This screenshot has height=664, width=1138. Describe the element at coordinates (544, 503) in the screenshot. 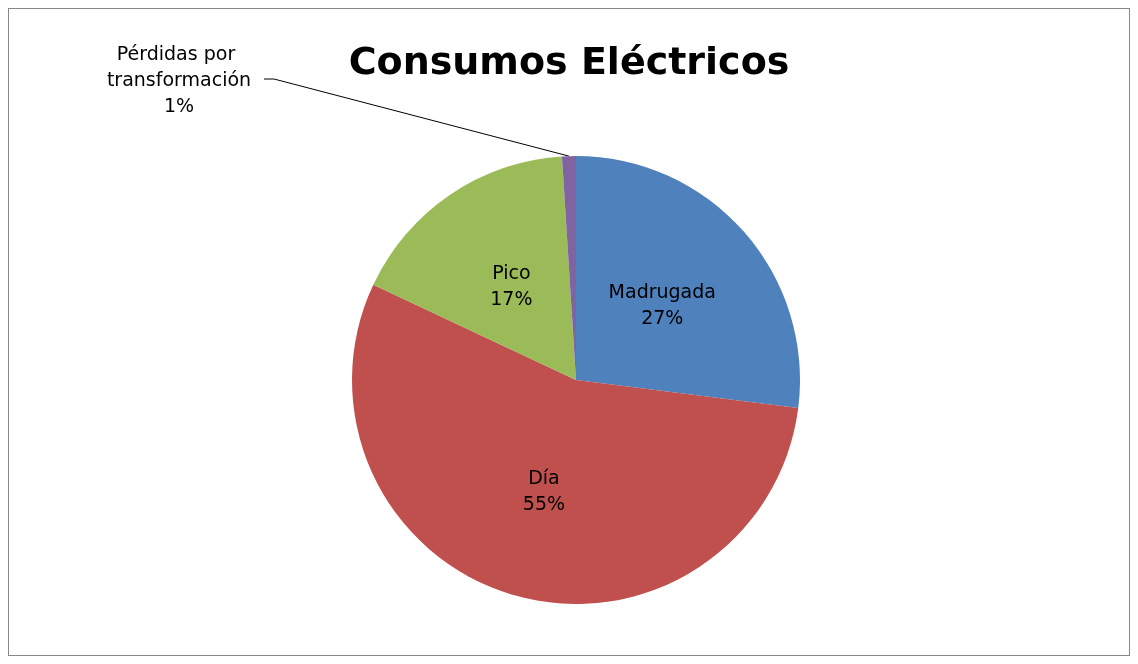

I see `data-label: 55%` at that location.